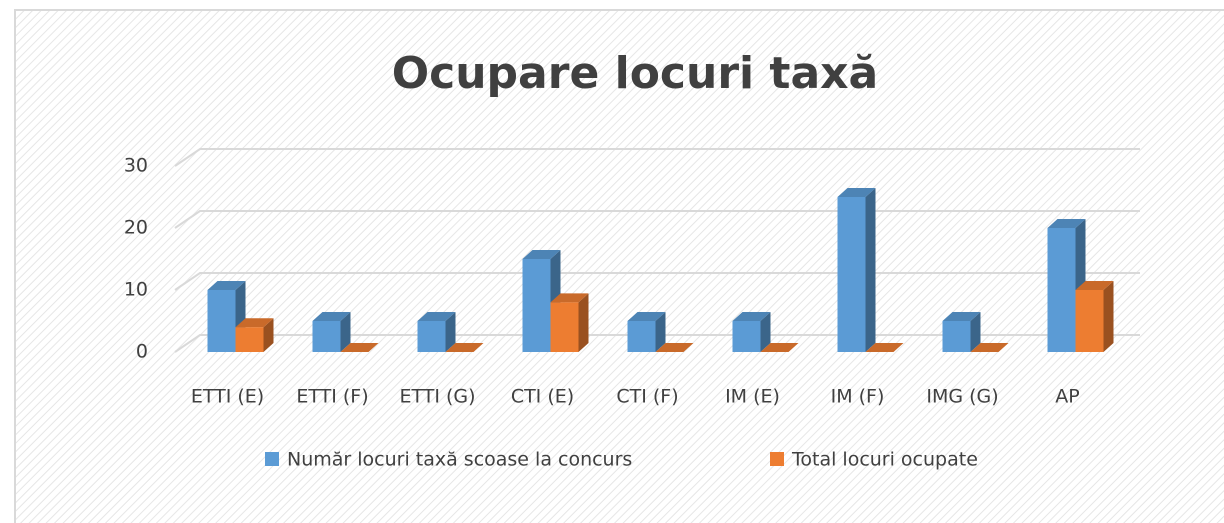 The image size is (1224, 523). I want to click on x-tick-label: IMG (G), so click(962, 397).